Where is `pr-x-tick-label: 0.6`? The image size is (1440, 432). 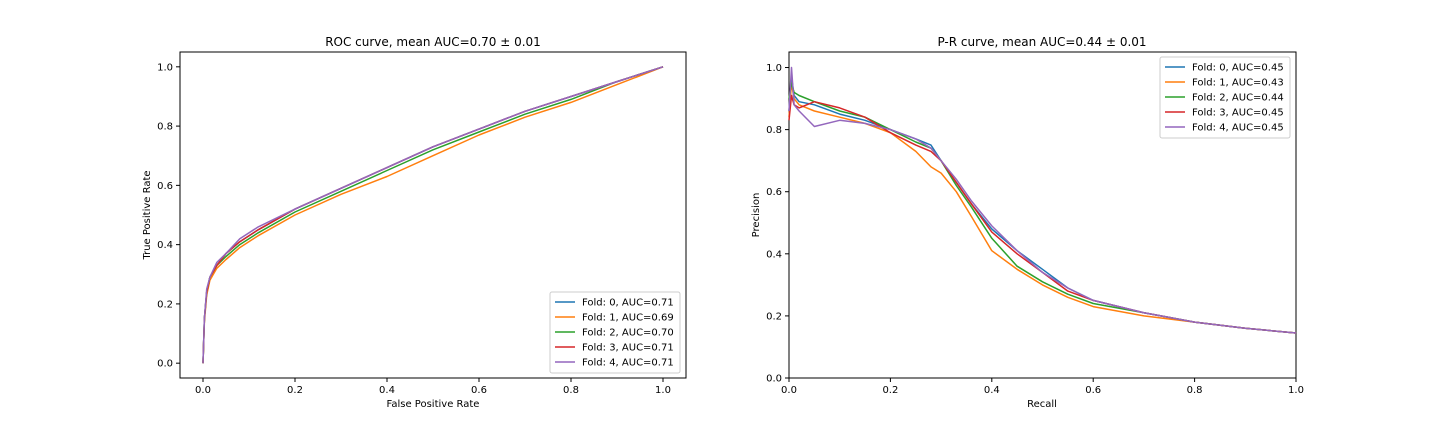 pr-x-tick-label: 0.6 is located at coordinates (1093, 390).